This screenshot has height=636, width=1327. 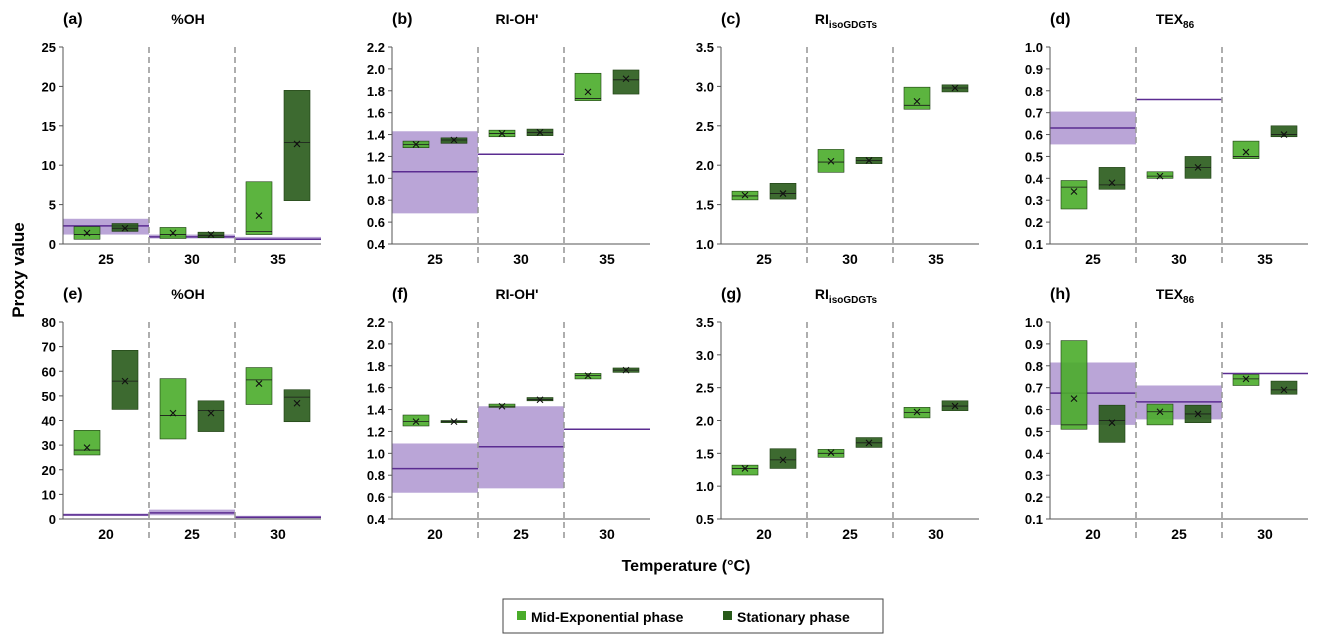 I want to click on panel-letter: (g), so click(x=731, y=294).